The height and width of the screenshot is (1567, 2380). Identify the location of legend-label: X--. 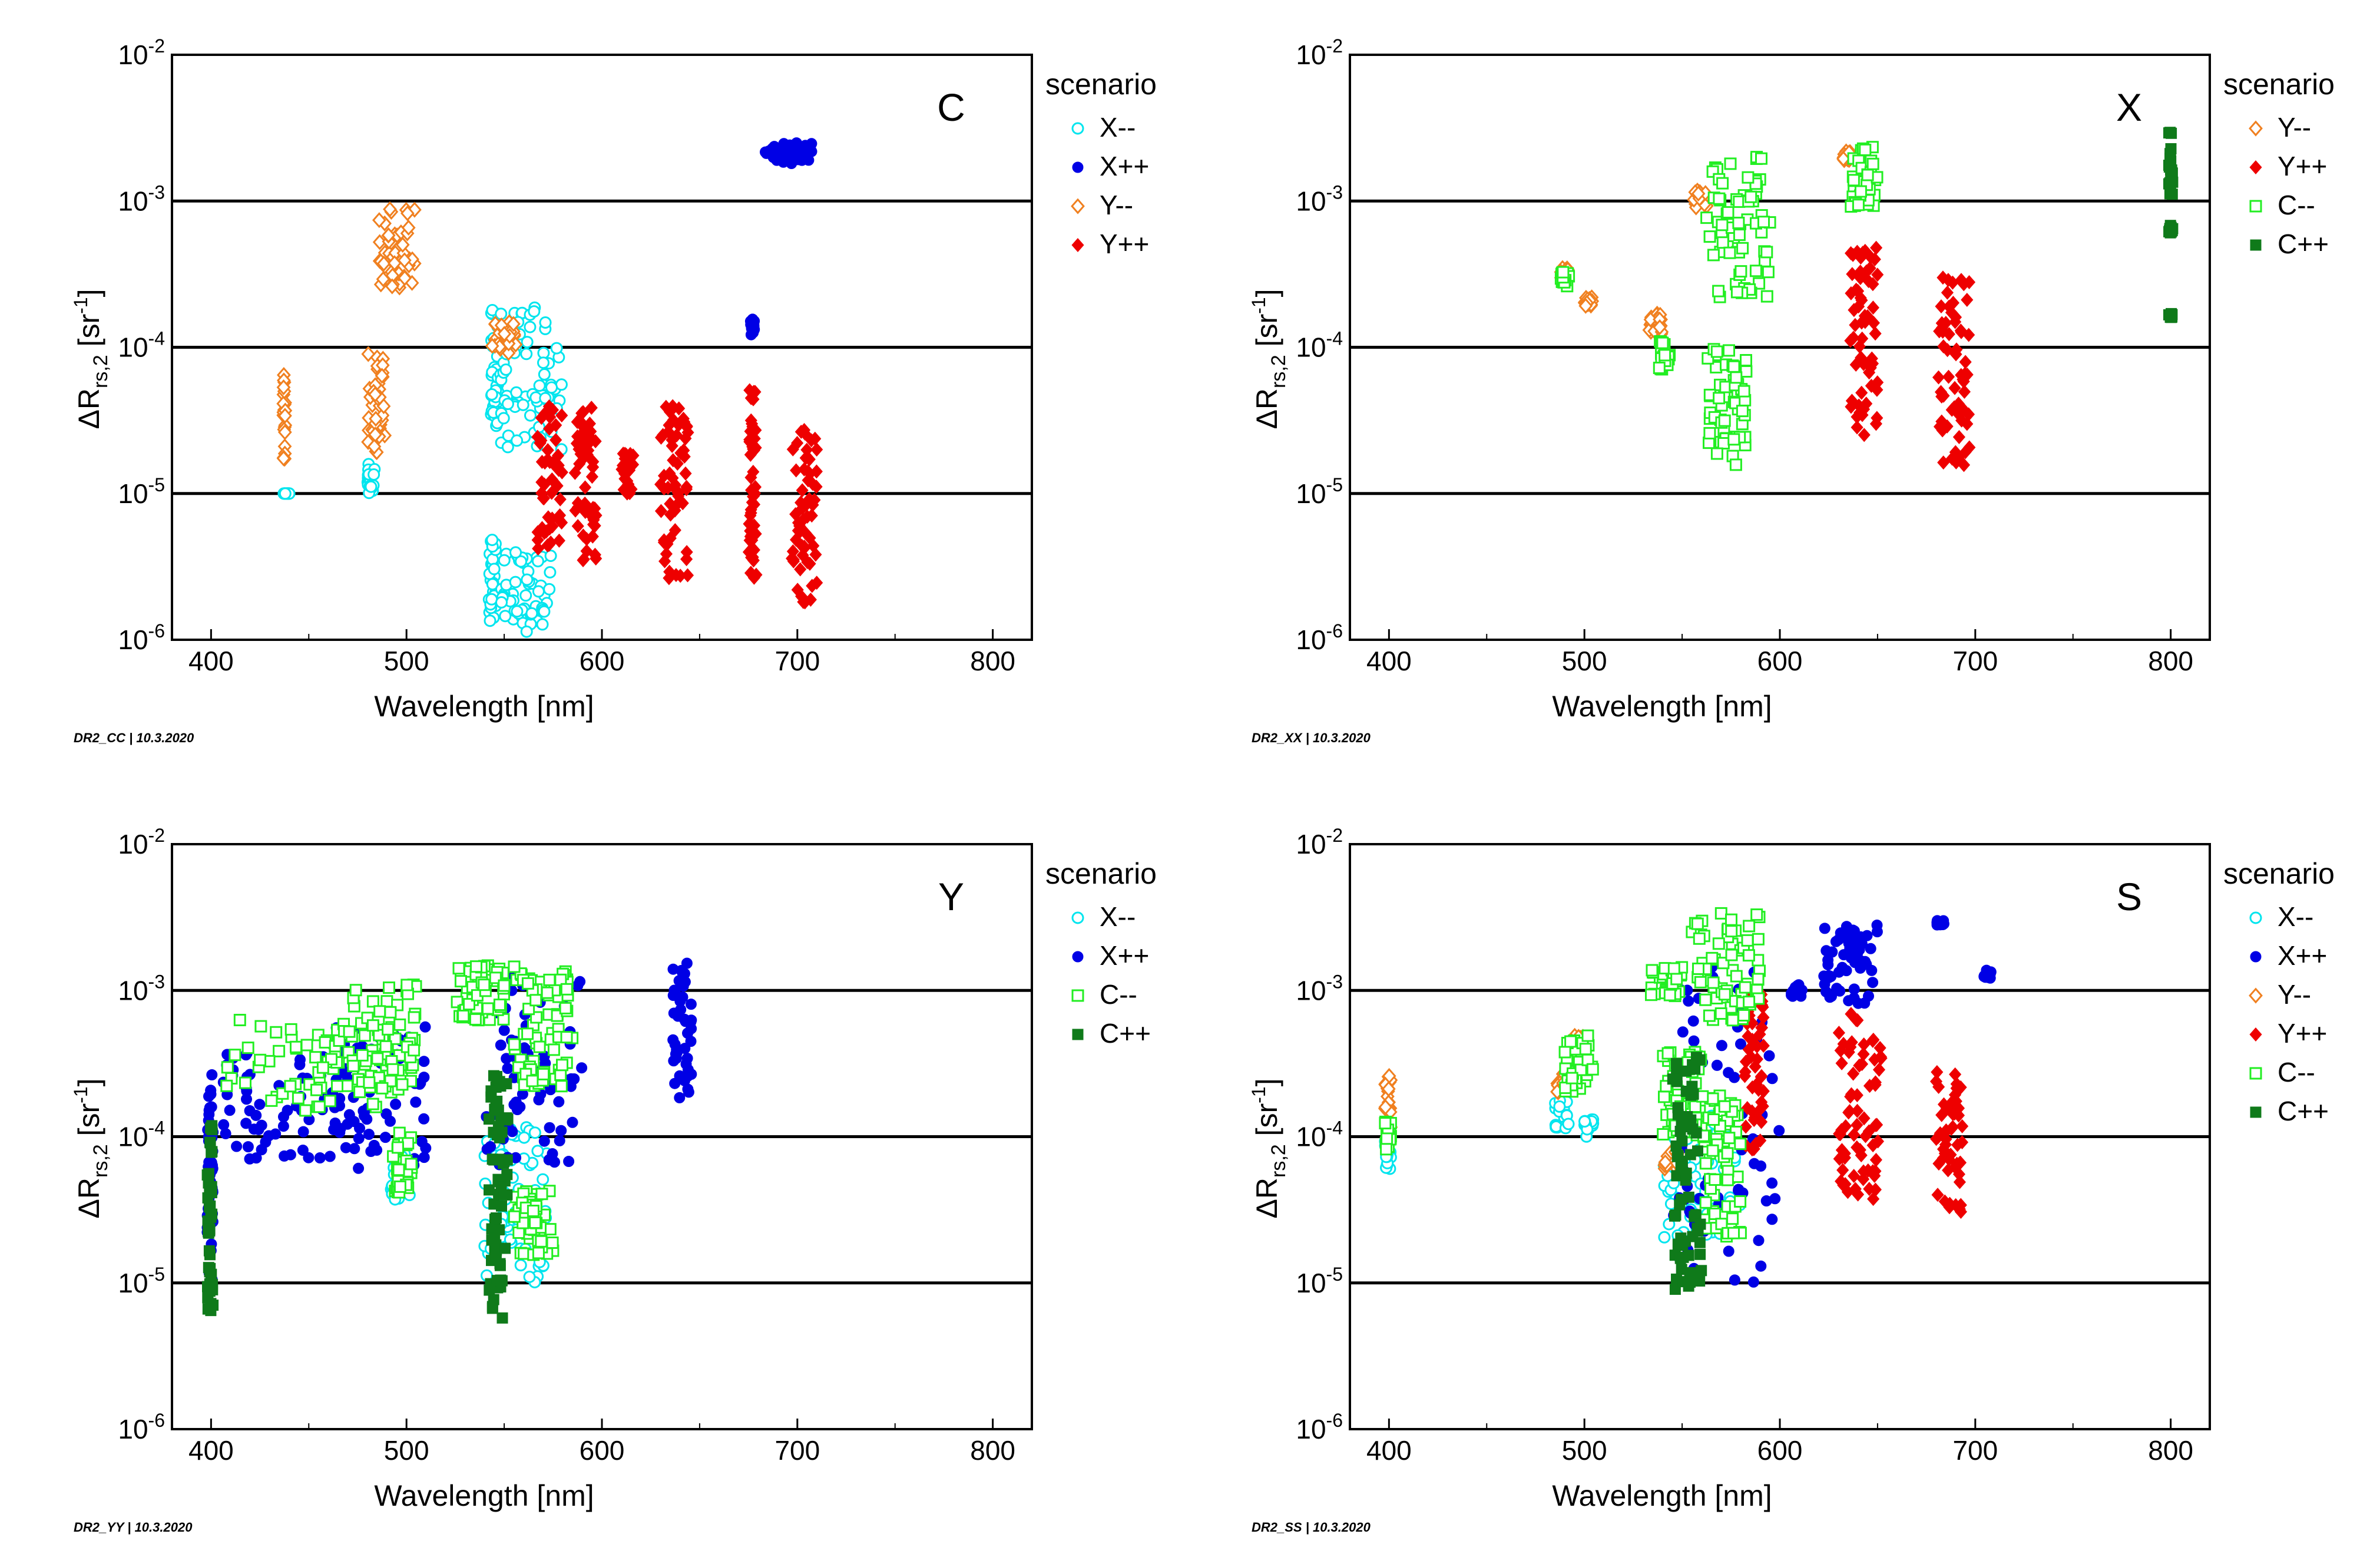
(1118, 127).